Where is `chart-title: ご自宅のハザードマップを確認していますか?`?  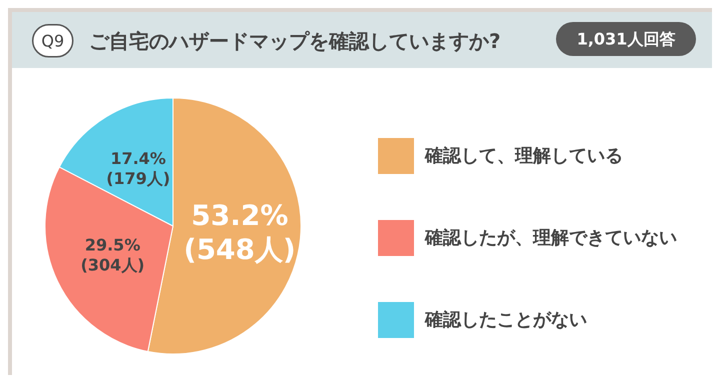 chart-title: ご自宅のハザードマップを確認していますか? is located at coordinates (295, 41).